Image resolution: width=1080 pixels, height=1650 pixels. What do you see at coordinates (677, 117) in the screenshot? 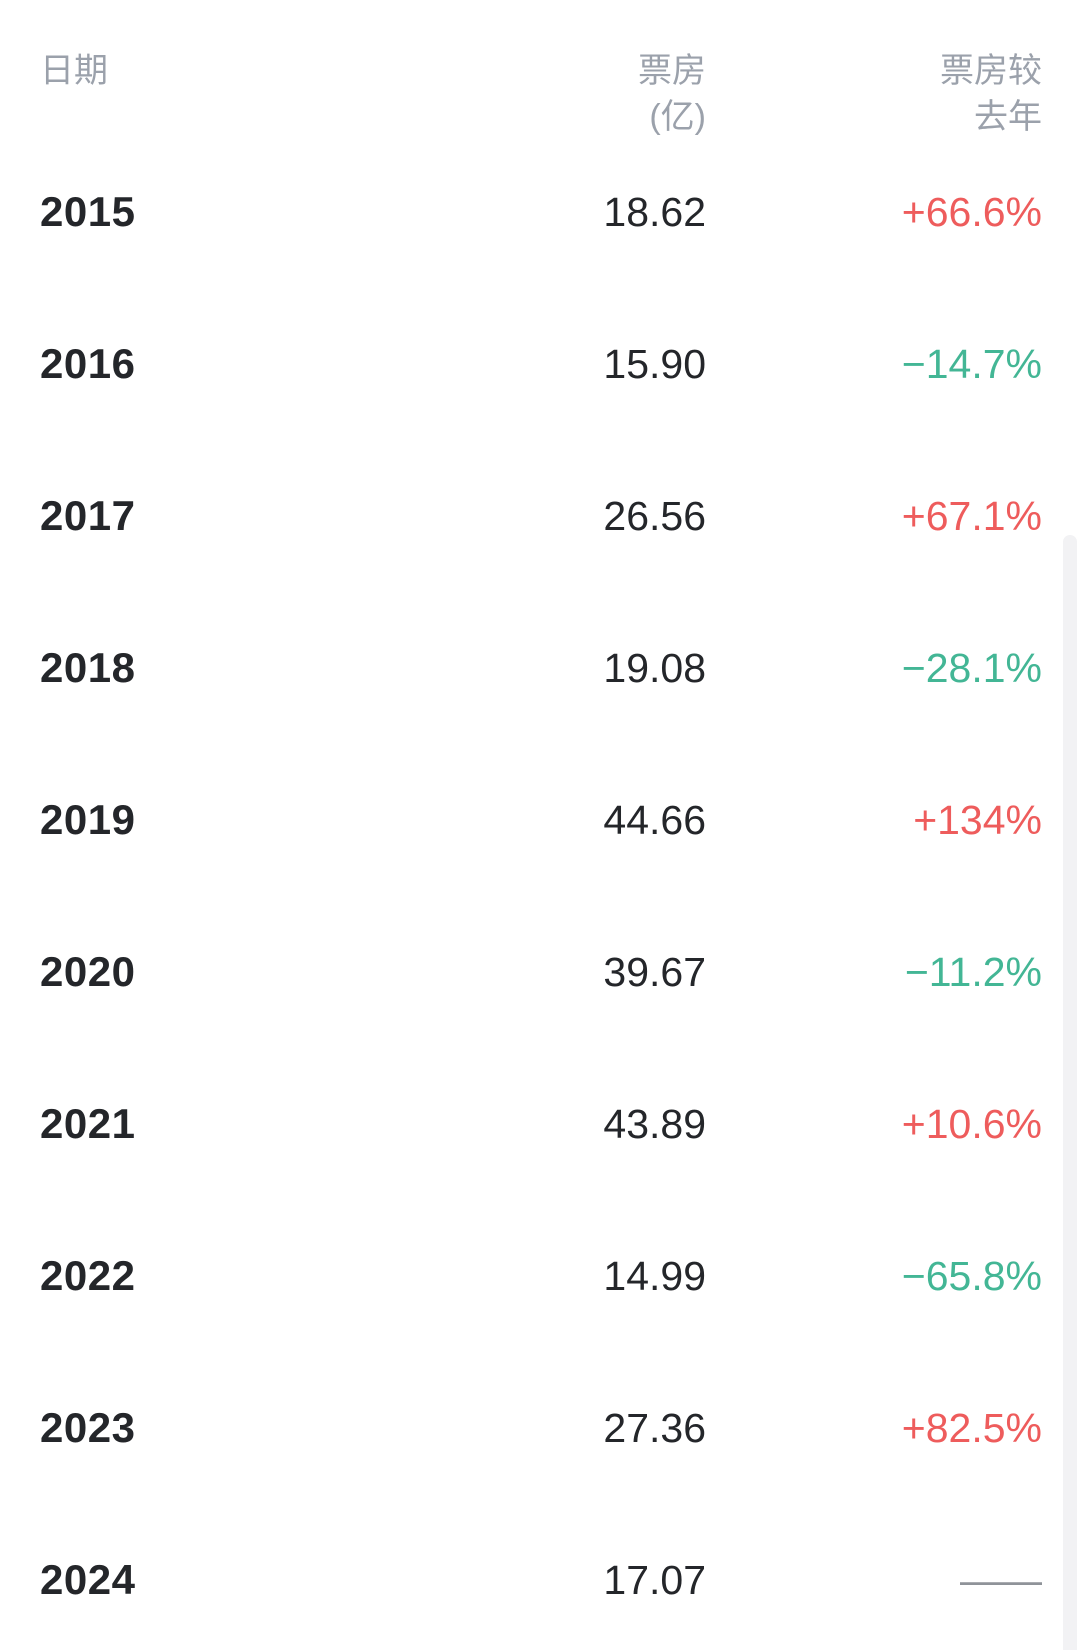
I see `header-boxoffice-line2: (亿)` at bounding box center [677, 117].